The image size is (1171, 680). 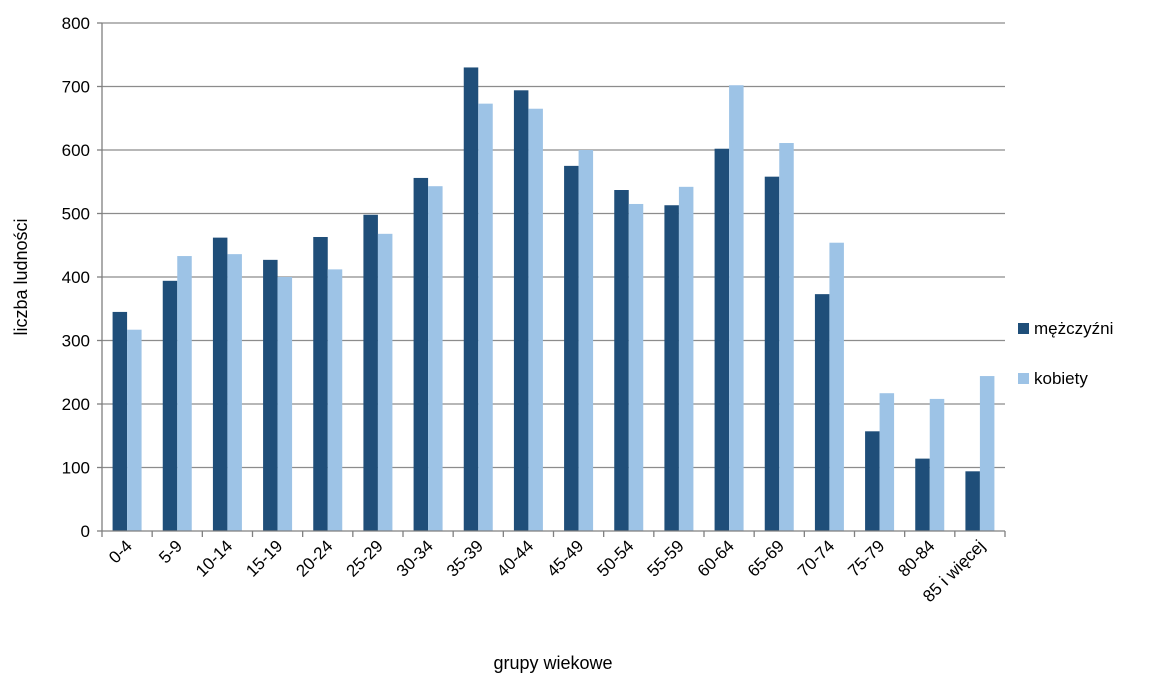 I want to click on y-tick-labels: 0 100 200 300 400 500 600 700 800, so click(x=76, y=277).